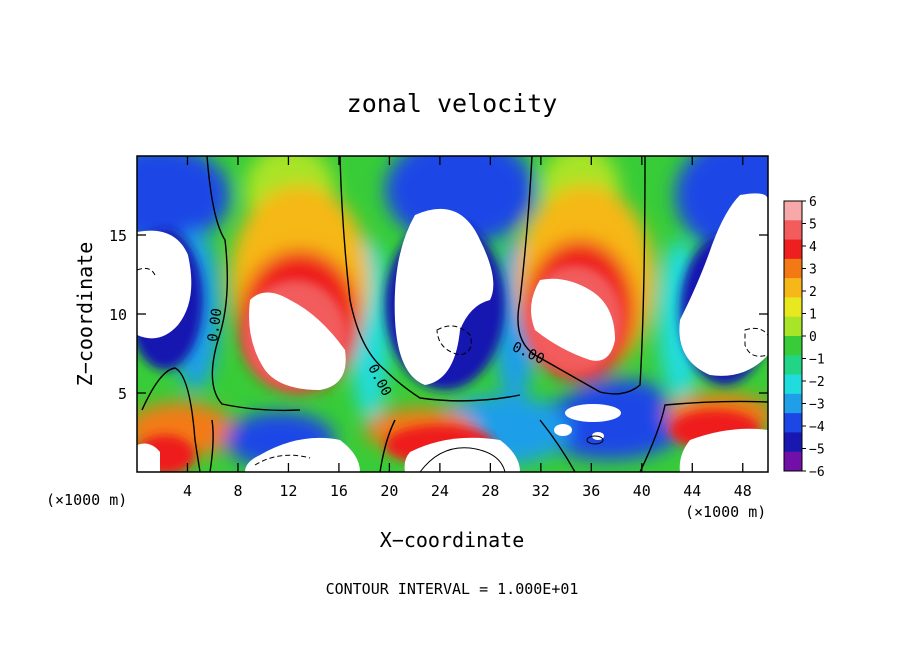 The width and height of the screenshot is (904, 654). I want to click on colorbar-label: −4, so click(817, 427).